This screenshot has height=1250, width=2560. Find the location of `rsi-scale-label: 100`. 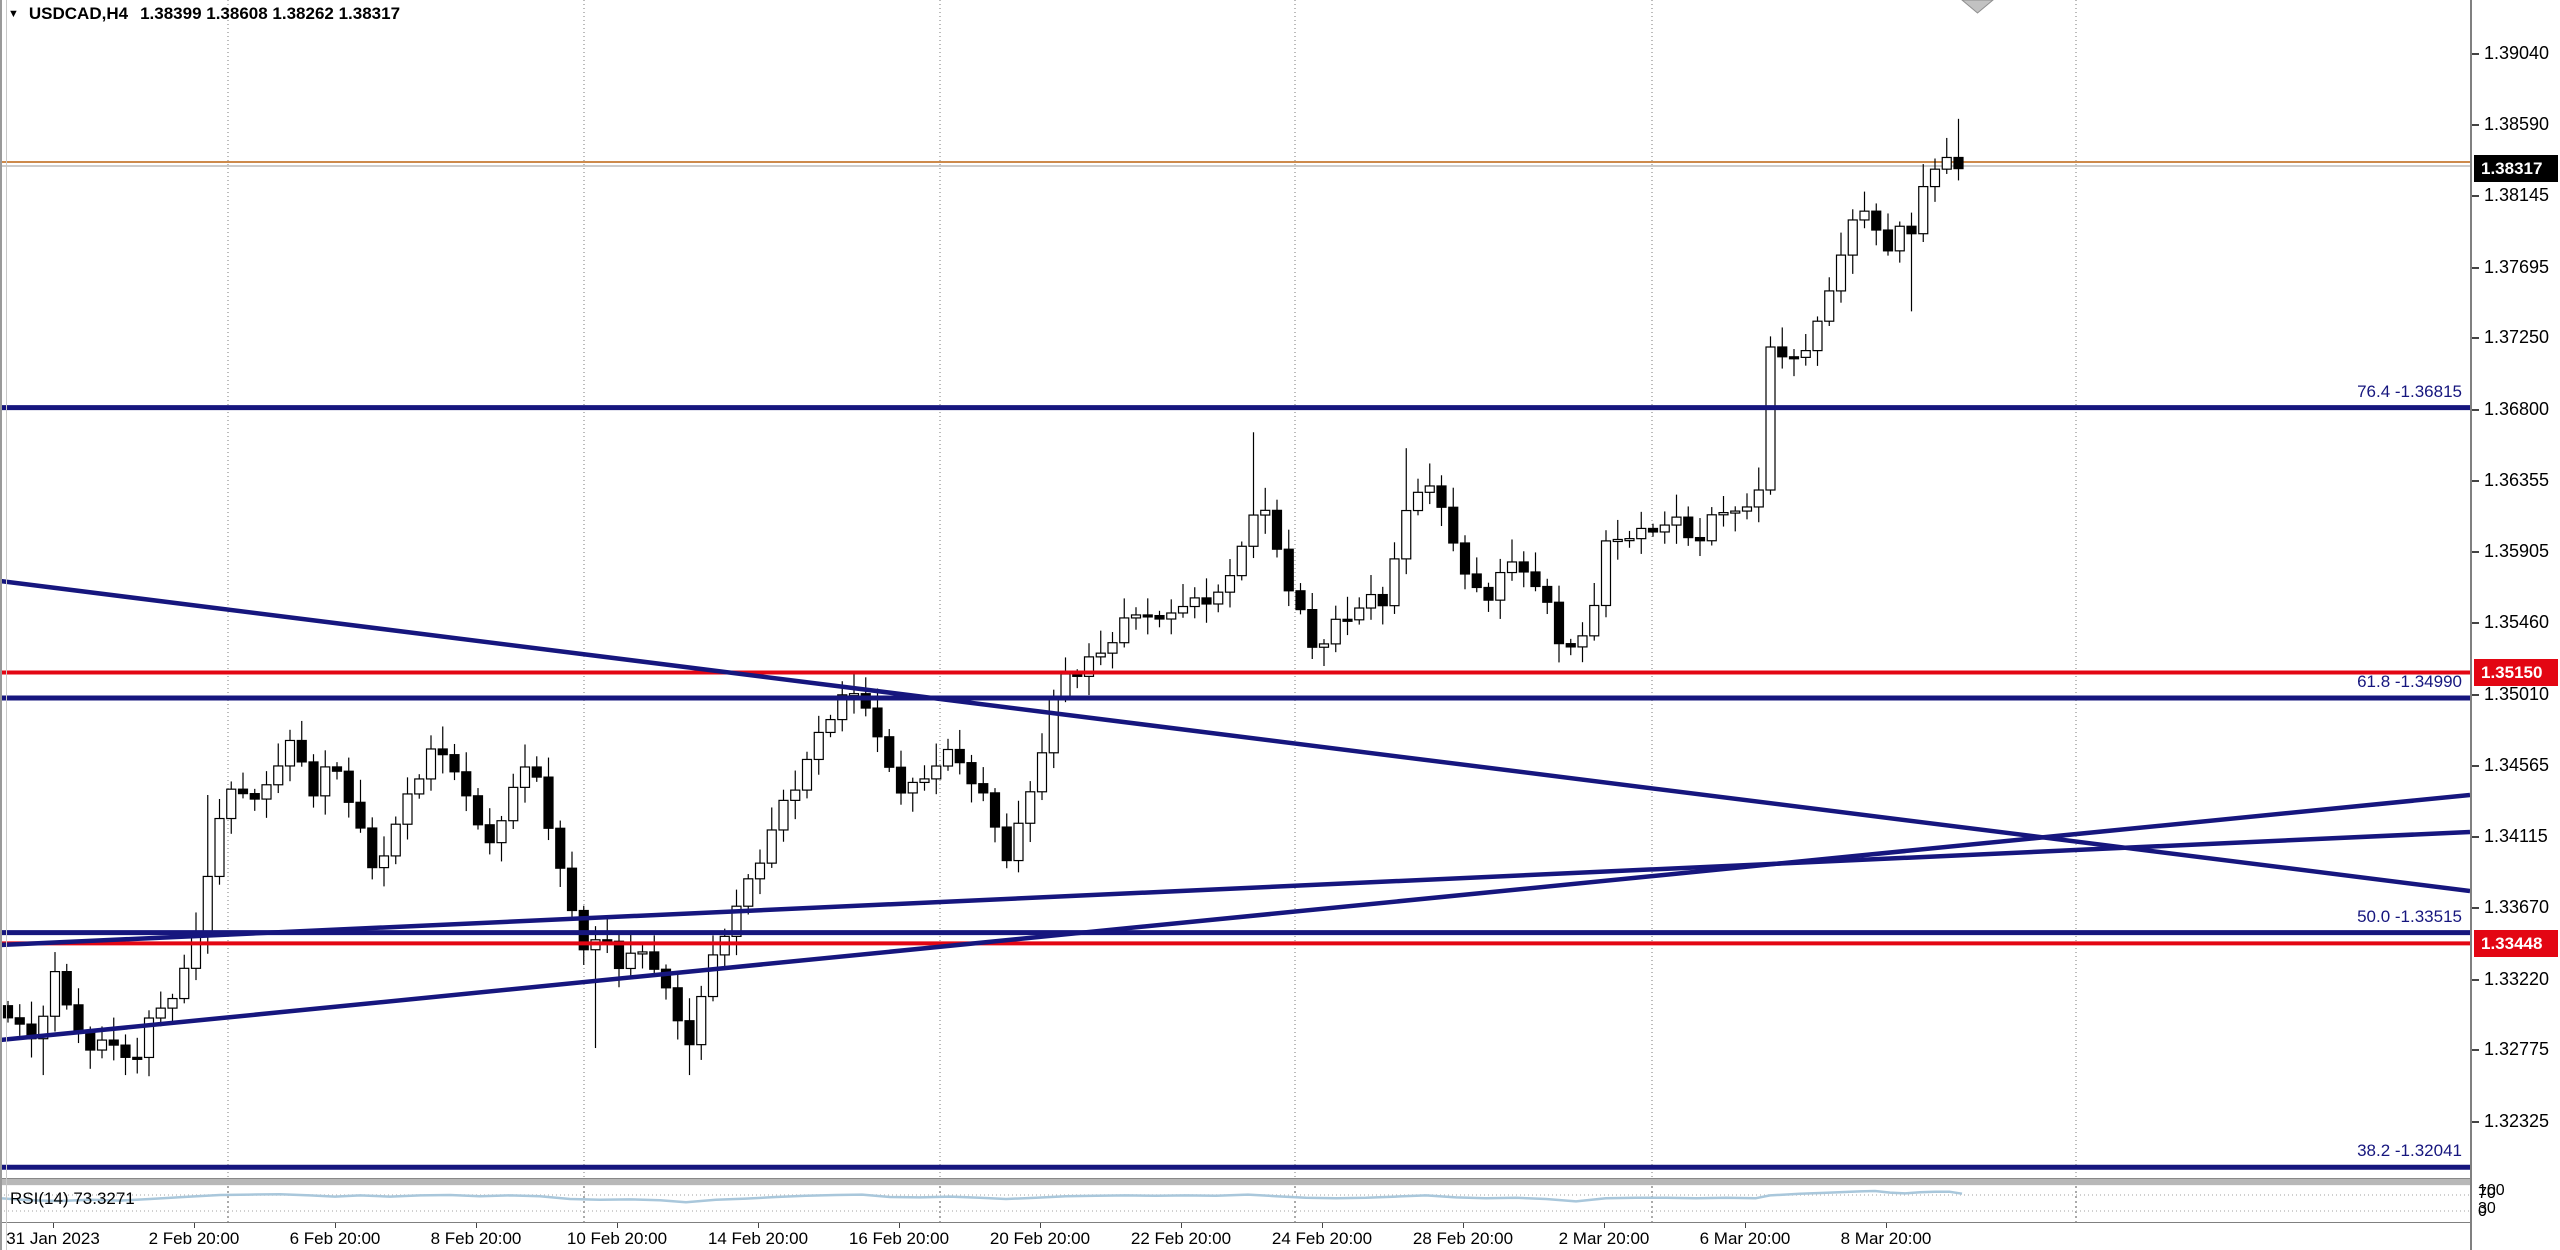

rsi-scale-label: 100 is located at coordinates (2491, 1190).